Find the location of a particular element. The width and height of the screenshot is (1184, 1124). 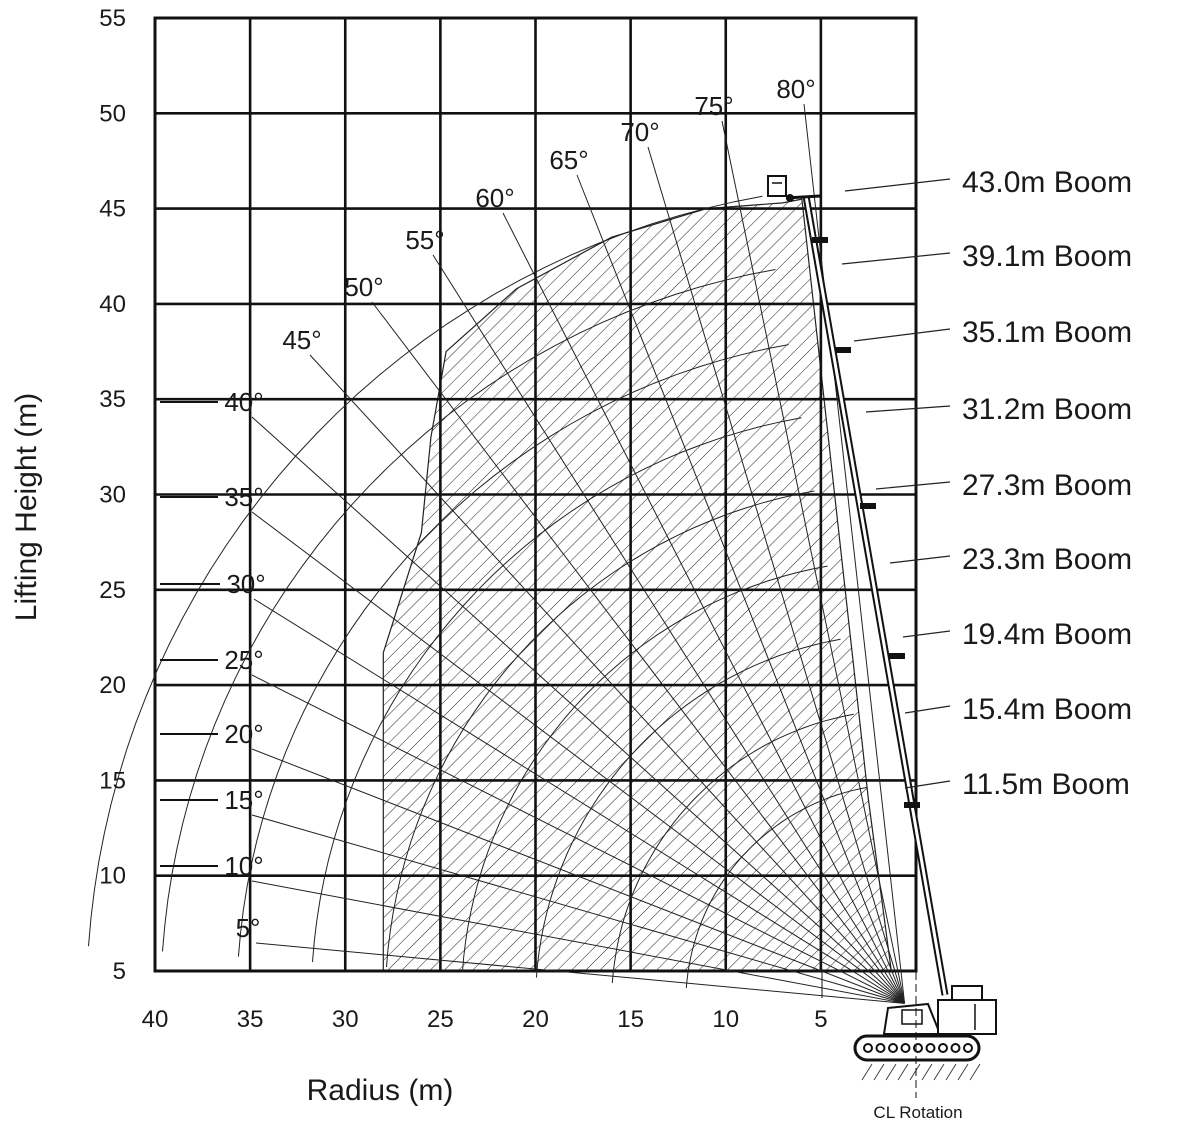

y-tick-label-1: 50 is located at coordinates (112, 113).